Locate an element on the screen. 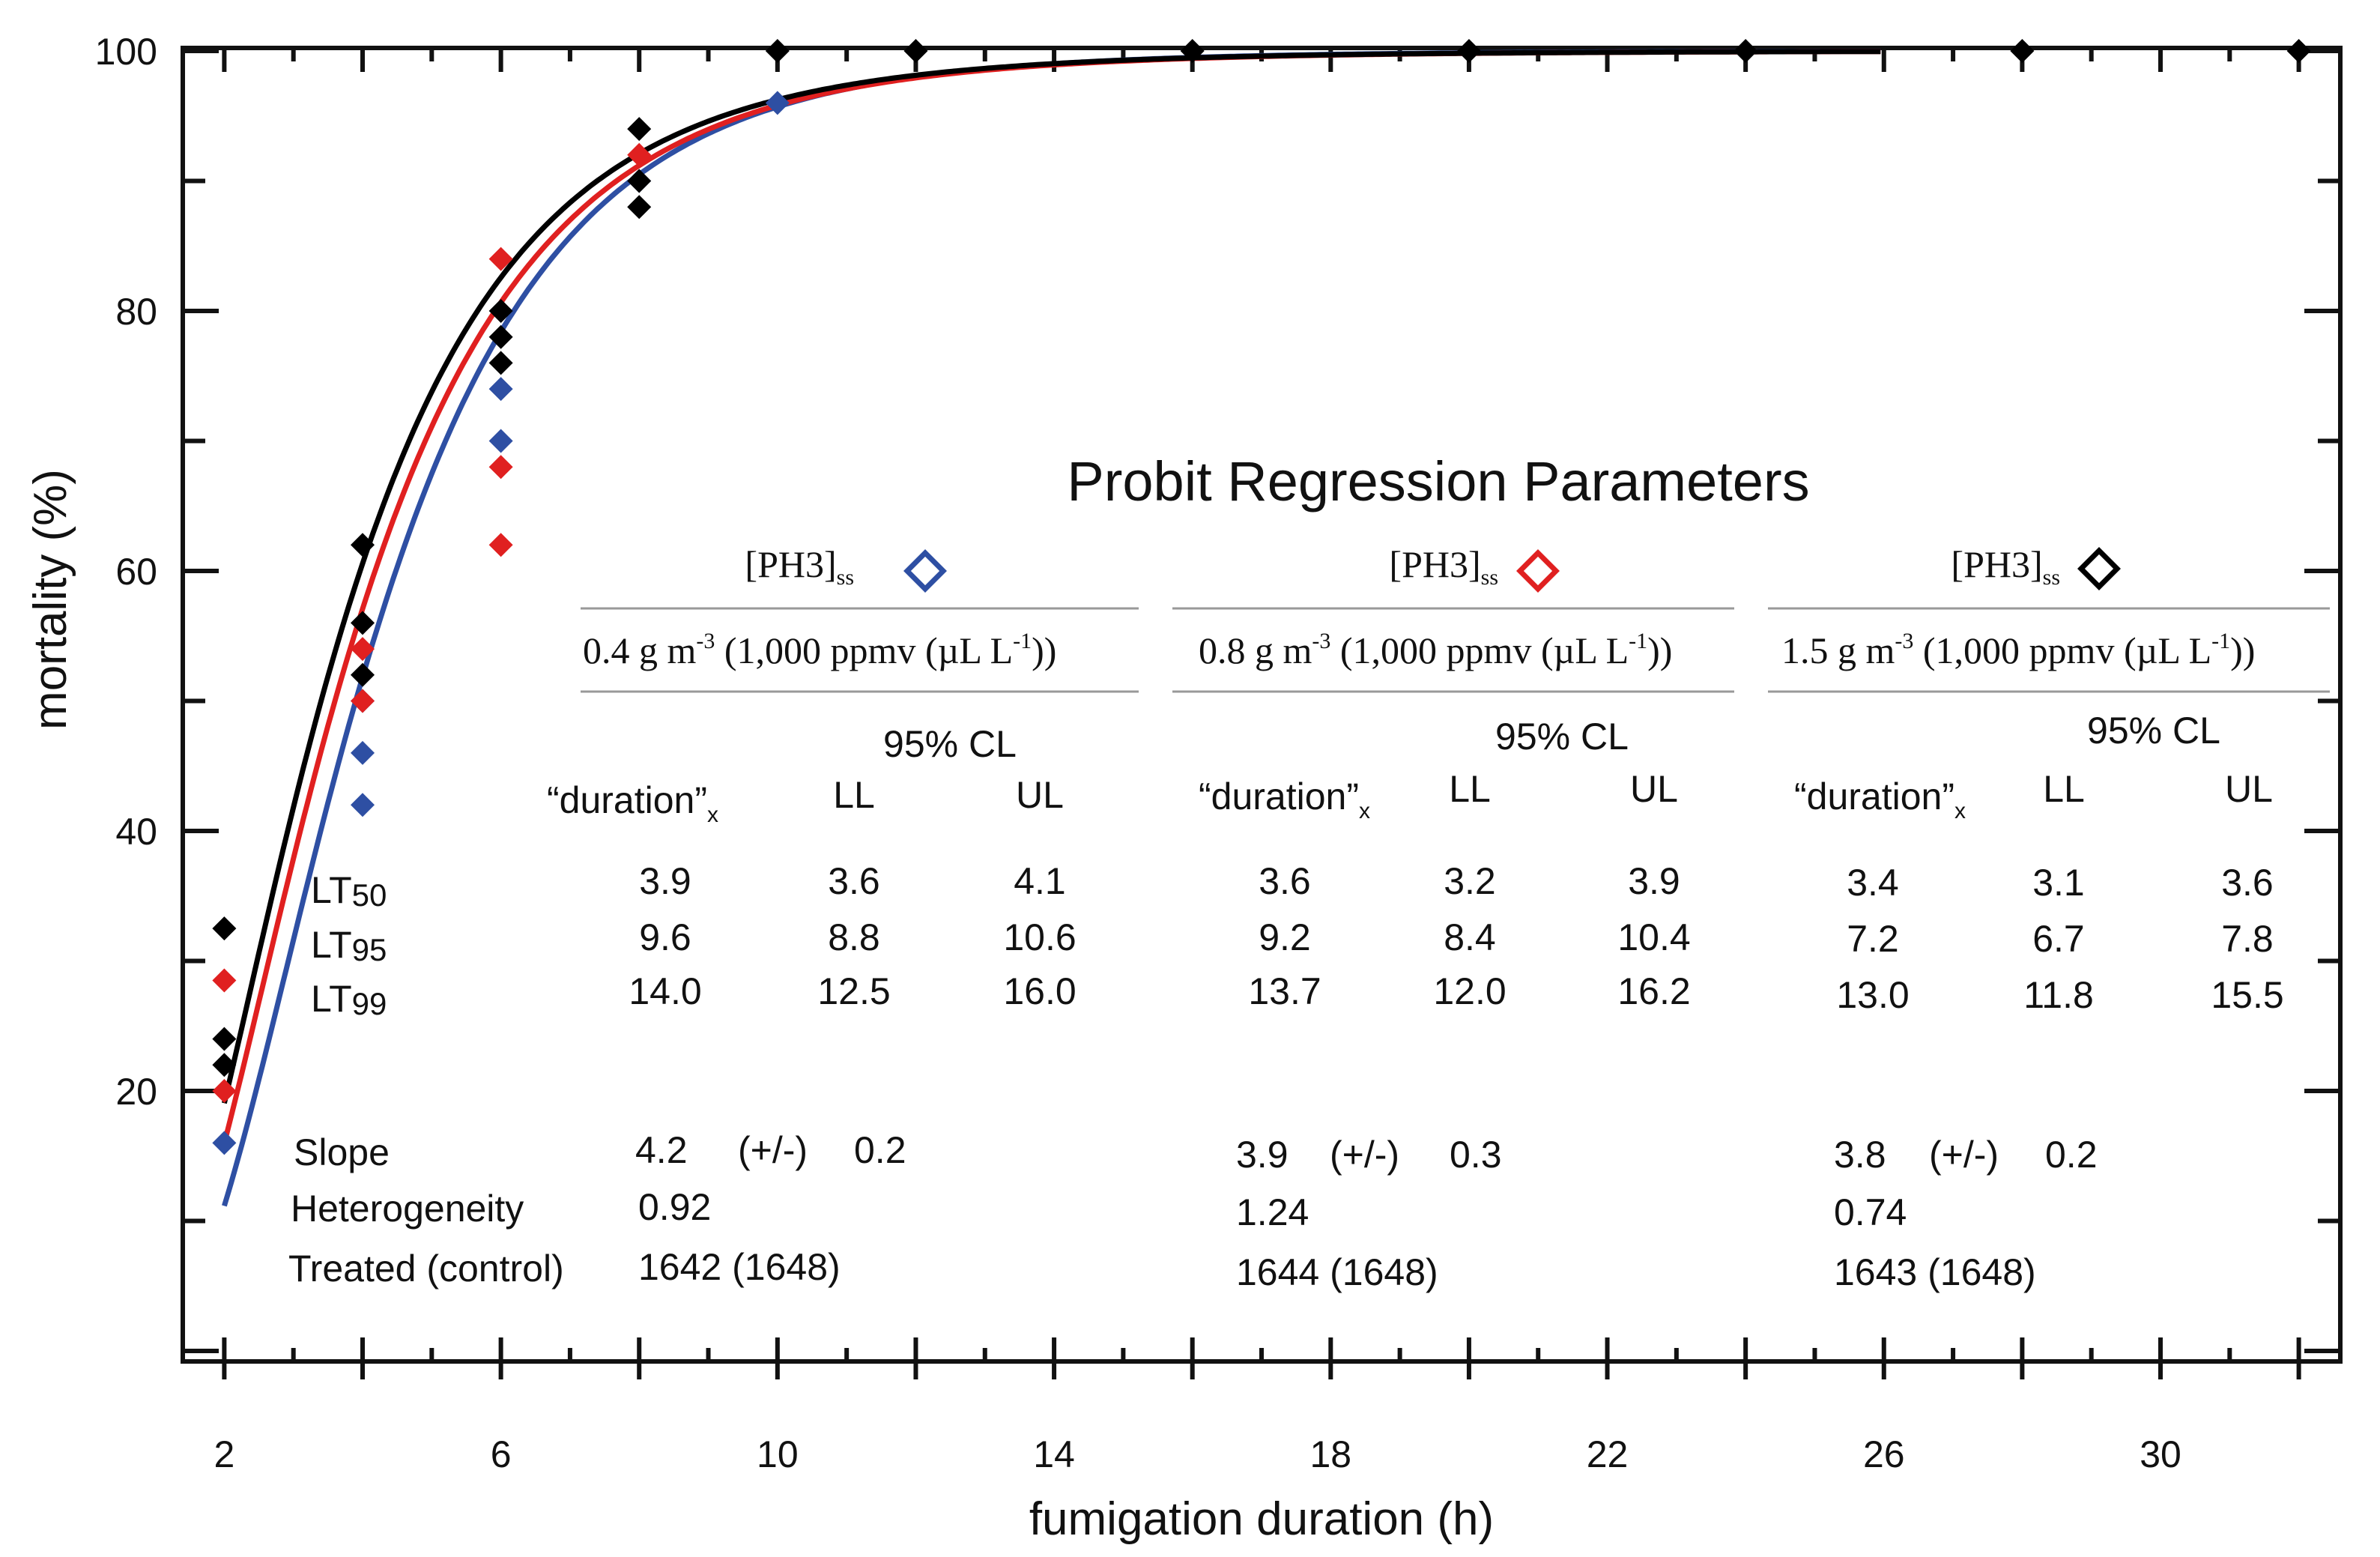 This screenshot has height=1557, width=2380. lt95-ul-1: 10.6 is located at coordinates (1039, 937).